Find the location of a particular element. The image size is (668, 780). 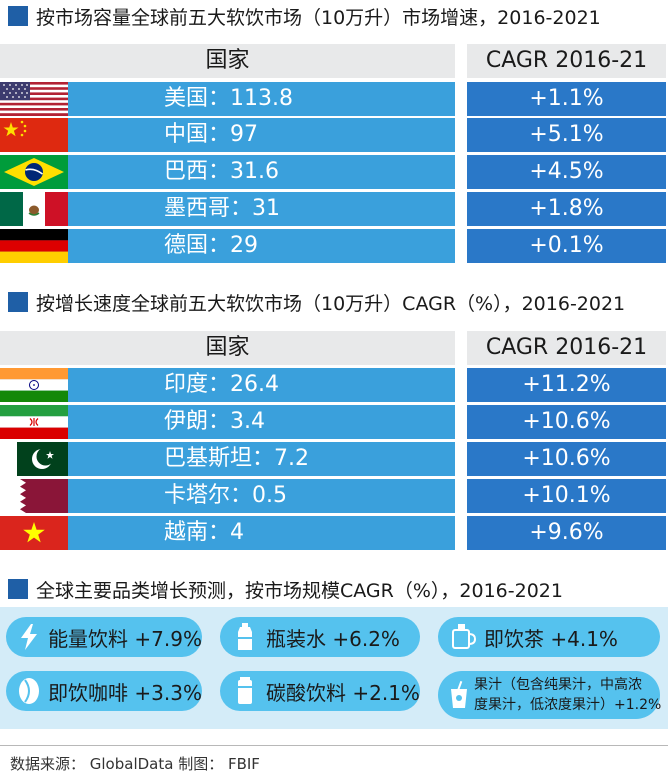

cagr-value: +10.1% is located at coordinates (566, 496).